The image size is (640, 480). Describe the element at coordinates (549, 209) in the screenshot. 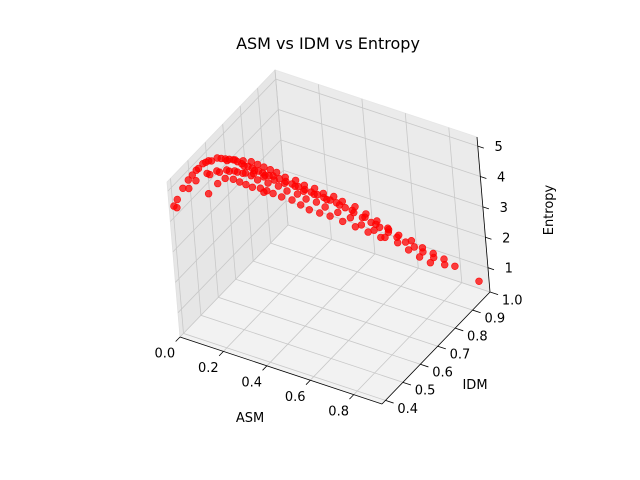

I see `z-axis-label: Entropy` at that location.